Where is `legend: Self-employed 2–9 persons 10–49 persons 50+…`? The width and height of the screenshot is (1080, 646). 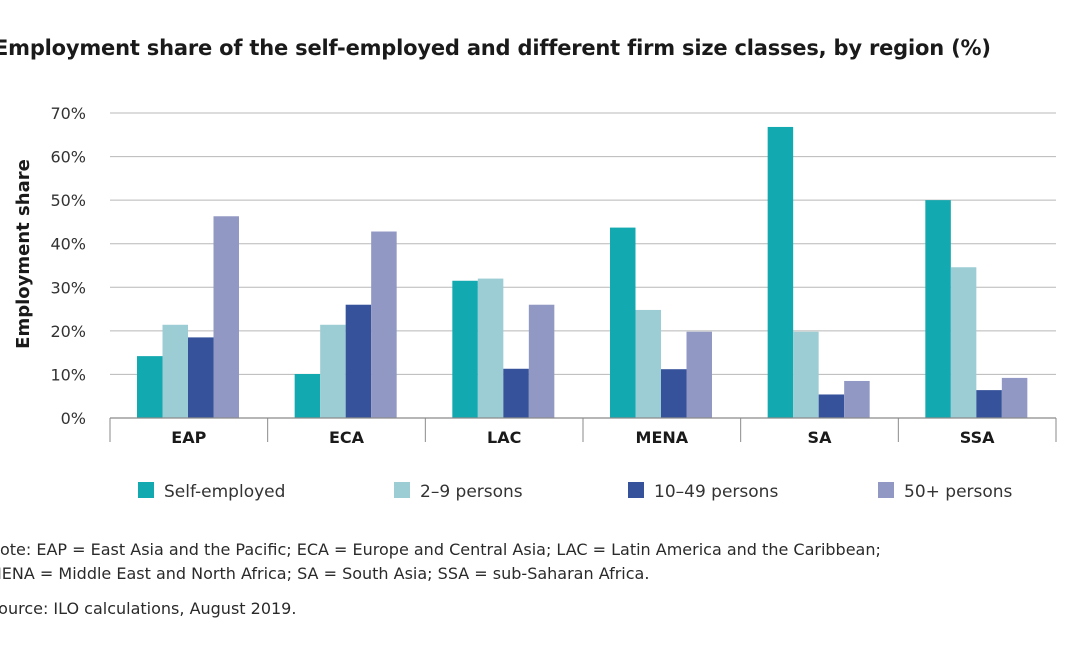 legend: Self-employed 2–9 persons 10–49 persons 50+… is located at coordinates (575, 492).